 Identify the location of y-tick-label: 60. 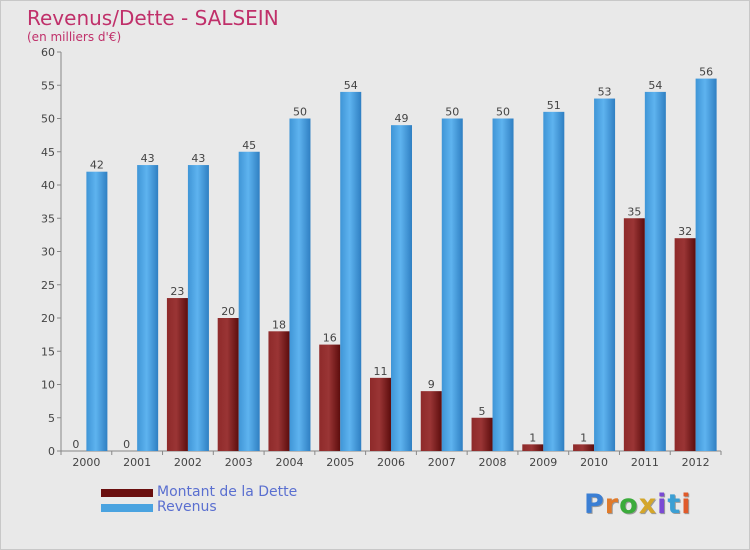
(48, 52).